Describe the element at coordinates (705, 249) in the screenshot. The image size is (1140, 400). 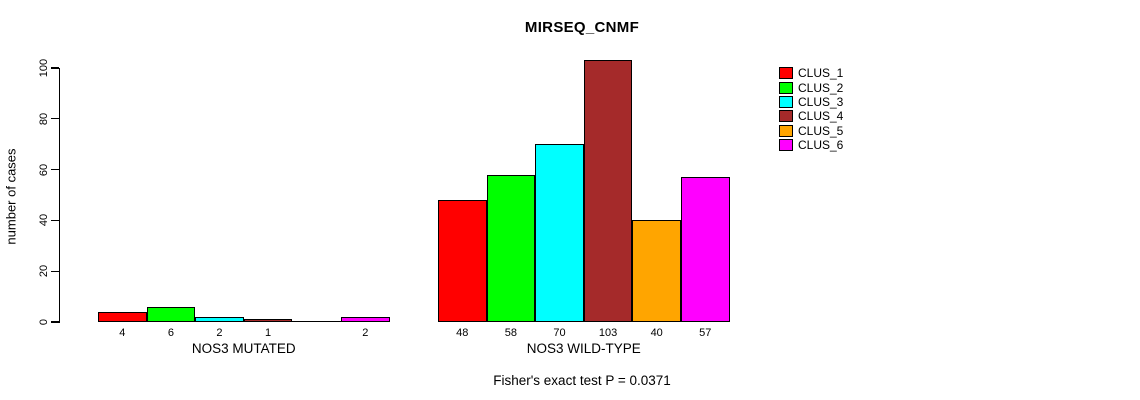
I see `bar-clus_6-group2` at that location.